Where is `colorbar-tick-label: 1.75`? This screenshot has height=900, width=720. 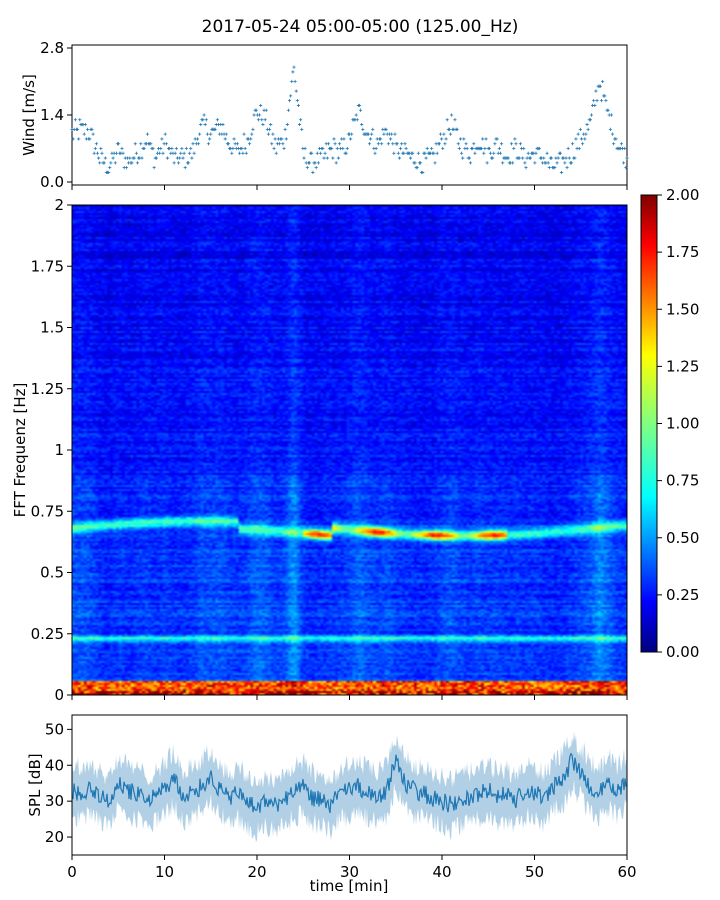
colorbar-tick-label: 1.75 is located at coordinates (682, 252).